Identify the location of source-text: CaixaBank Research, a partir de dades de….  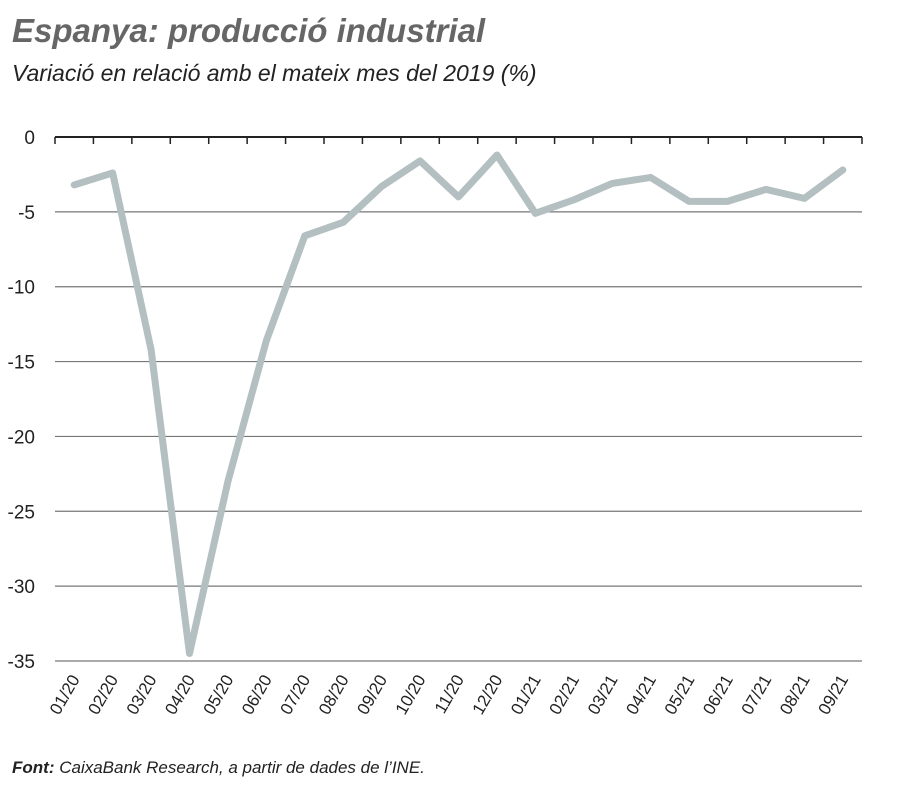
(239, 767).